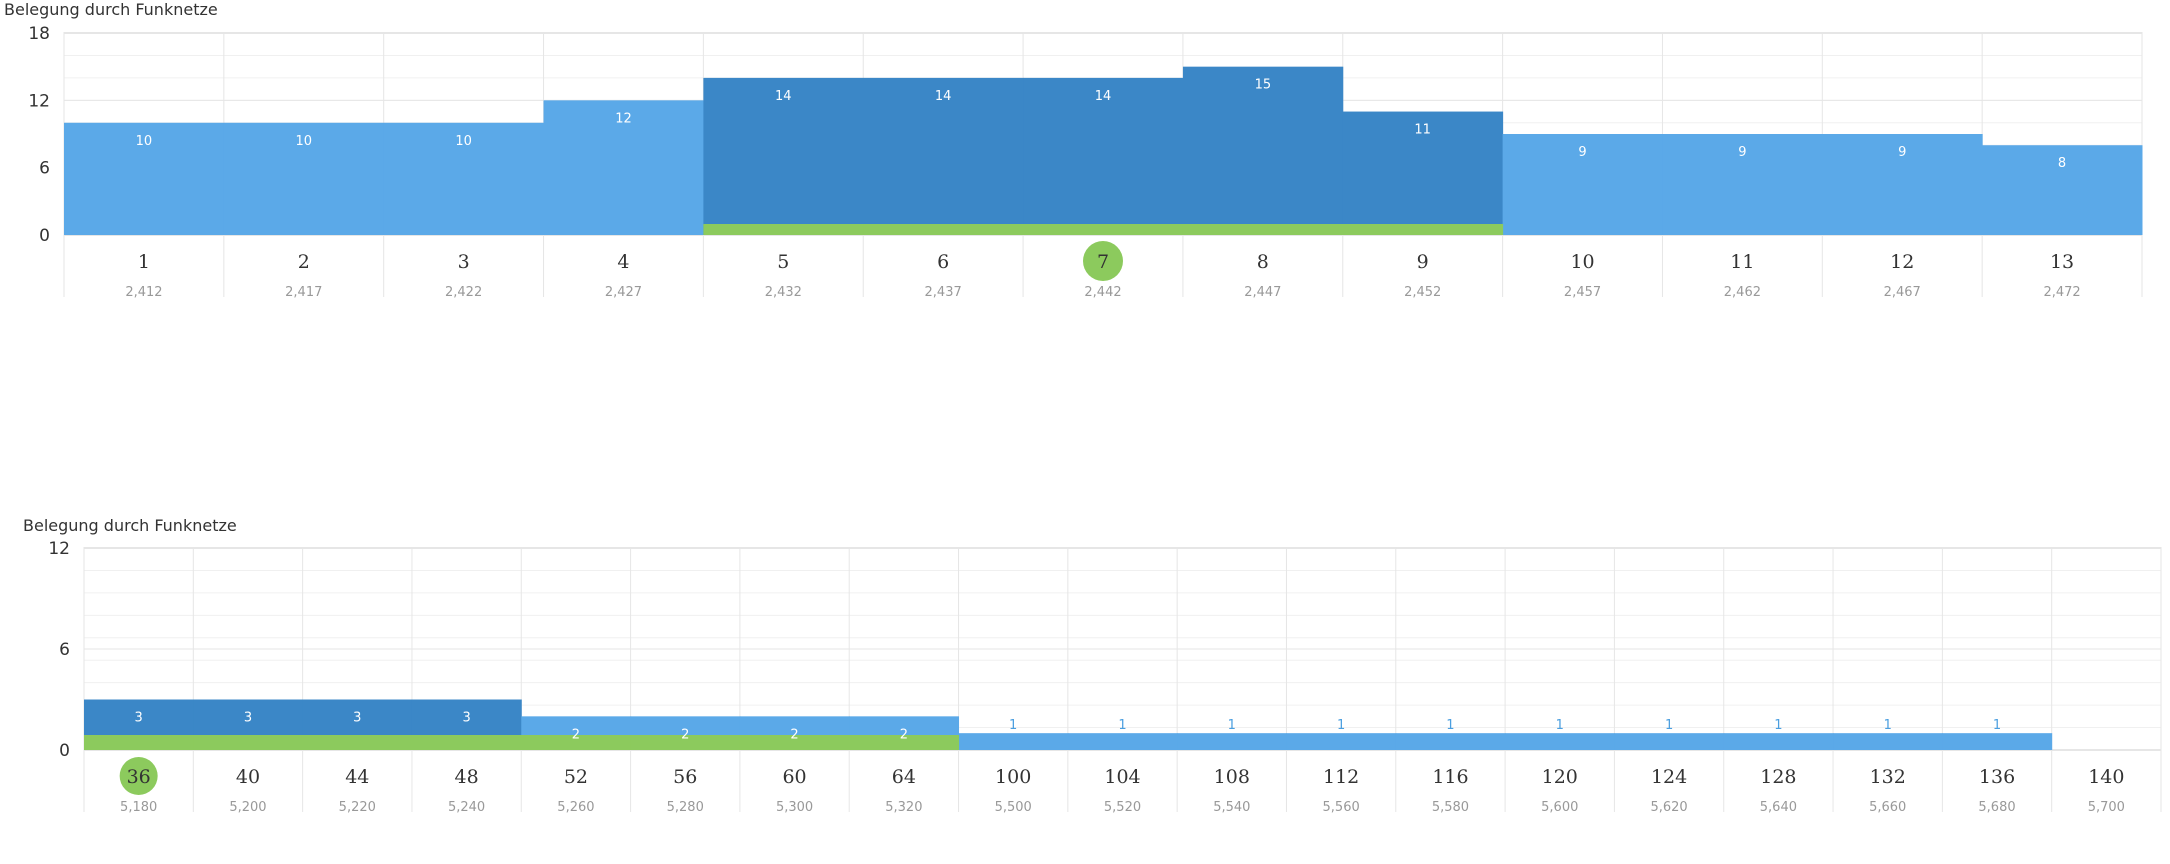  What do you see at coordinates (1742, 262) in the screenshot?
I see `channel-label: 11` at bounding box center [1742, 262].